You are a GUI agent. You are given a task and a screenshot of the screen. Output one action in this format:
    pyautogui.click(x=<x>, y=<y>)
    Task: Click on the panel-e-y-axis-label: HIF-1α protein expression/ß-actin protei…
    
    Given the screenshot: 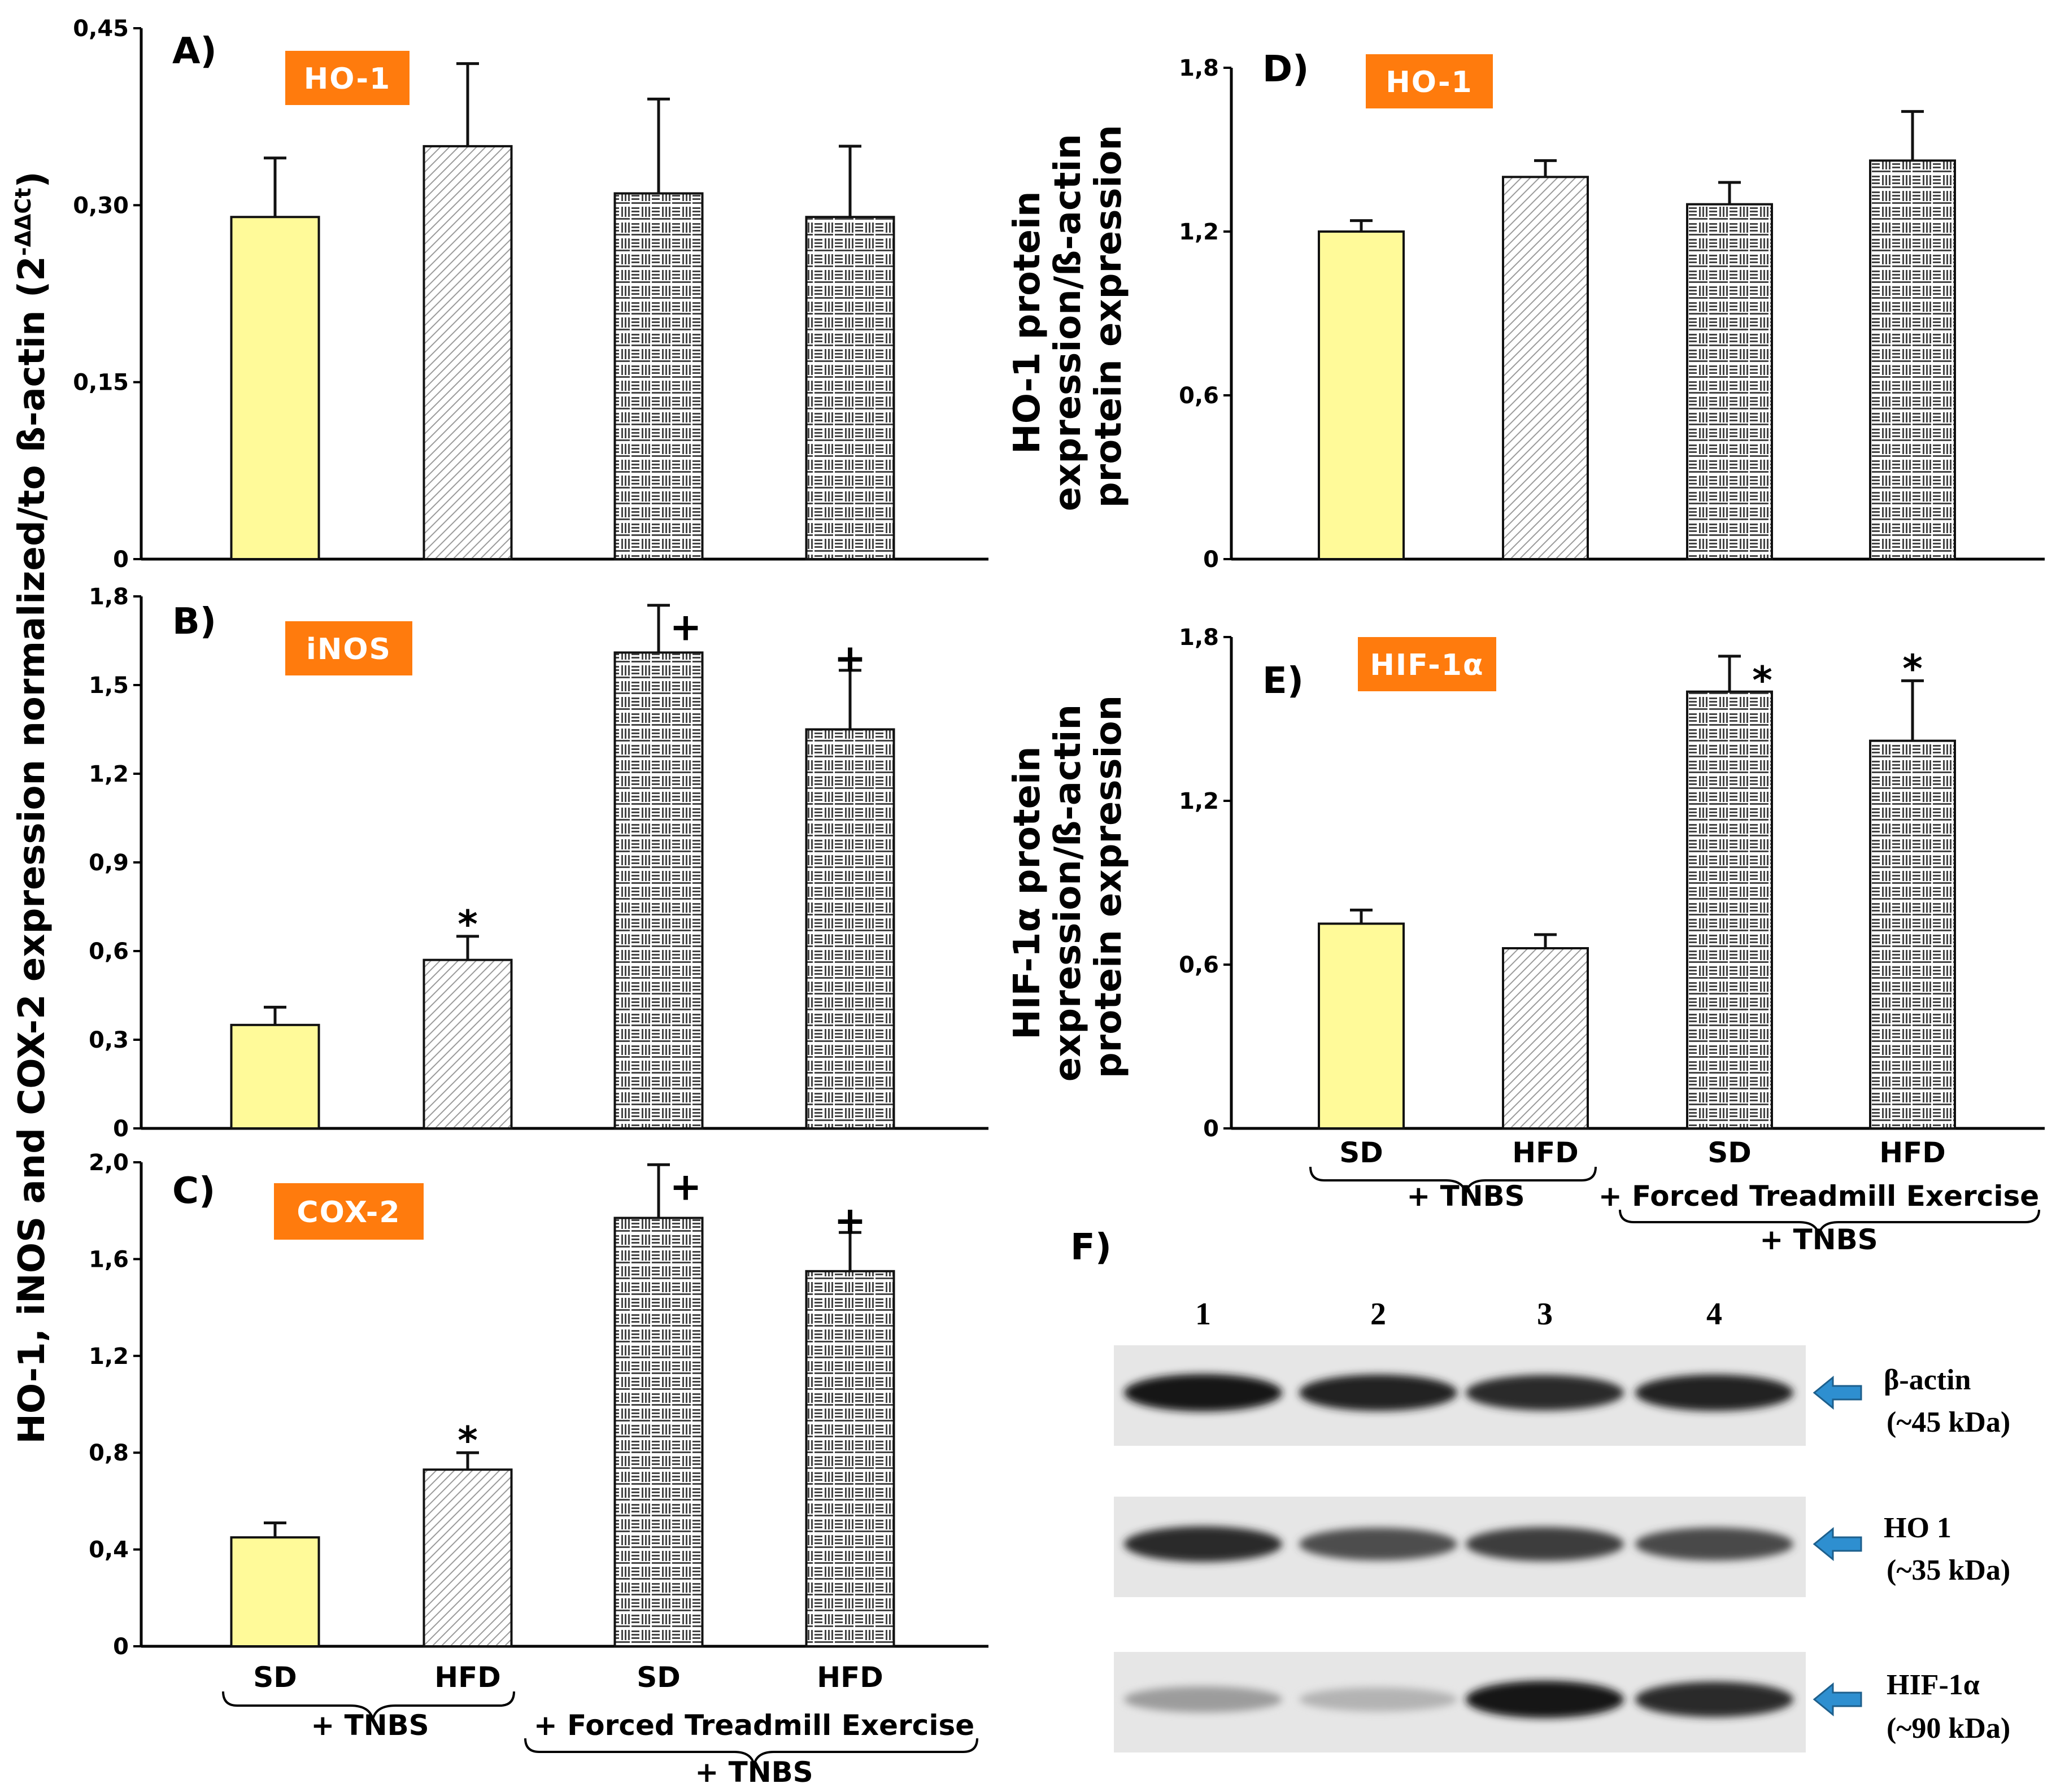 What is the action you would take?
    pyautogui.click(x=1068, y=887)
    